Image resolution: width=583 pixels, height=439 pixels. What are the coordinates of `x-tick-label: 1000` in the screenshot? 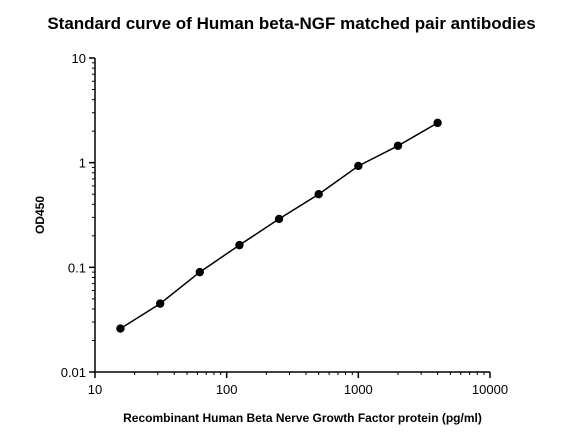 It's located at (358, 389).